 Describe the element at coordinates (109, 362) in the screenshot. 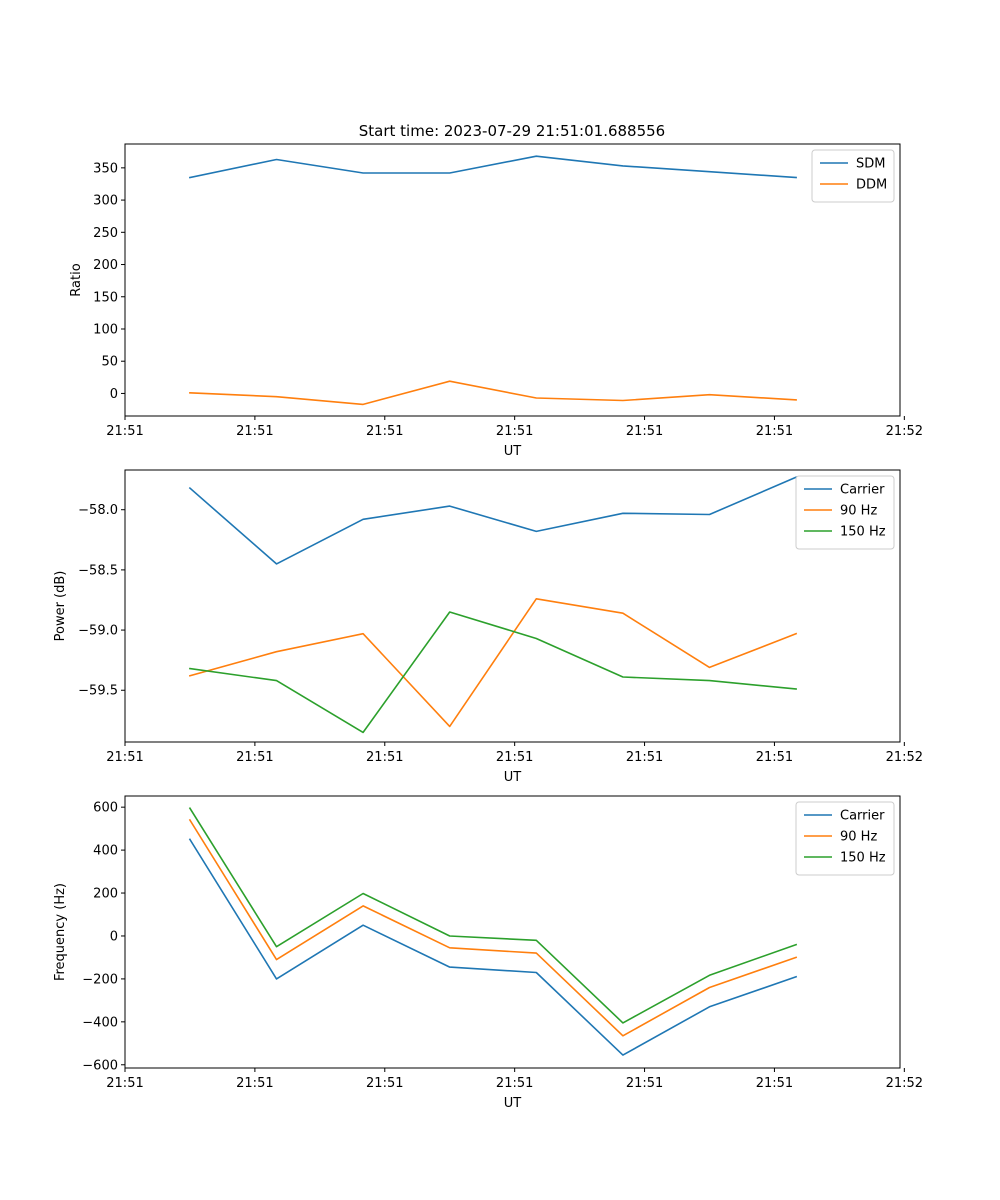

I see `y-tick-label: 50` at that location.